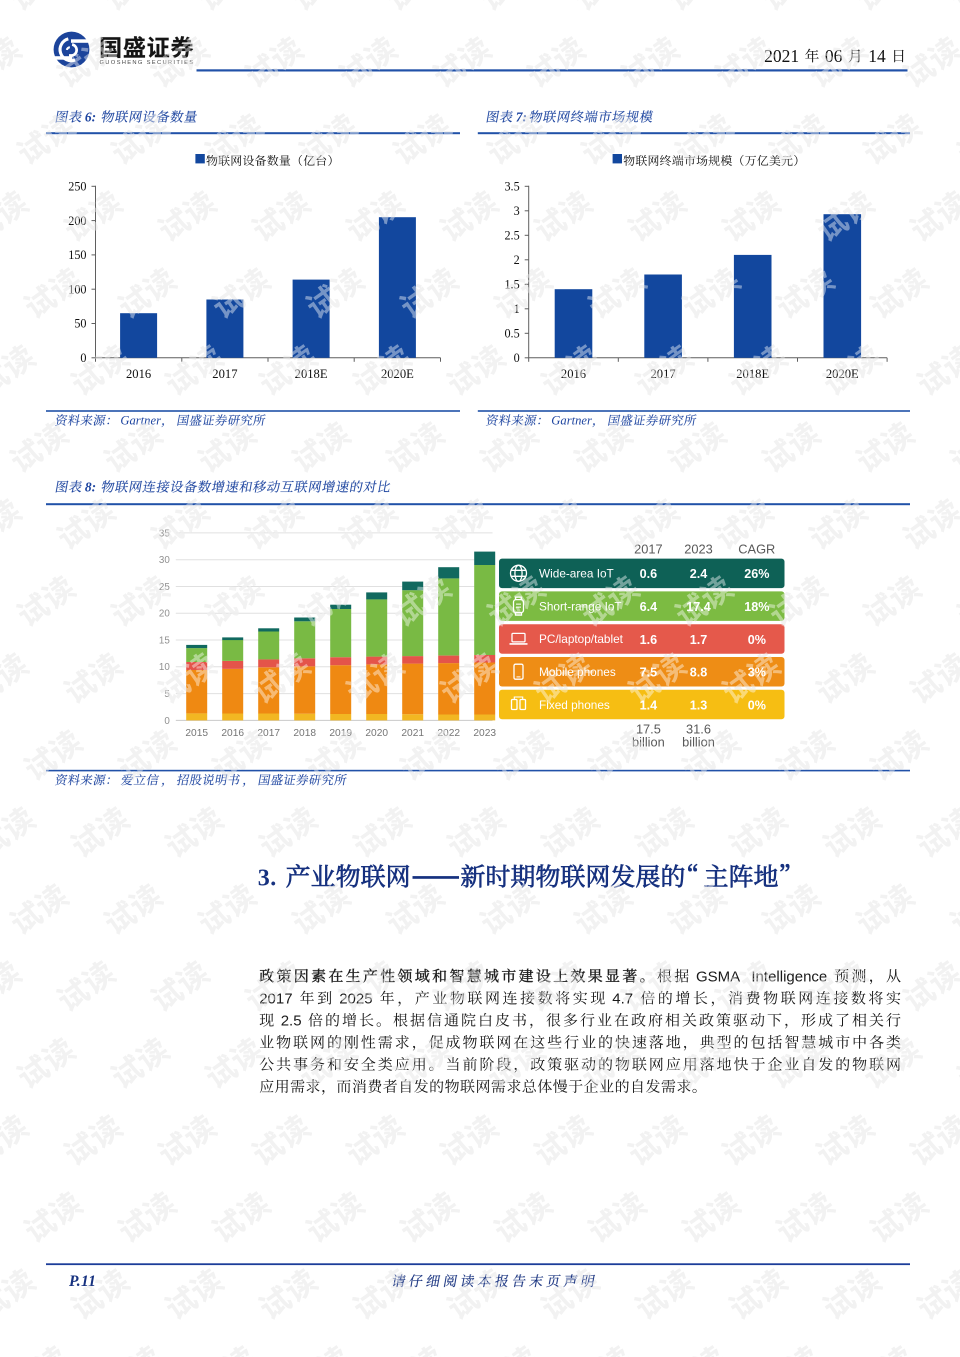 The width and height of the screenshot is (960, 1357). I want to click on svg-text: 4.7, so click(622, 998).